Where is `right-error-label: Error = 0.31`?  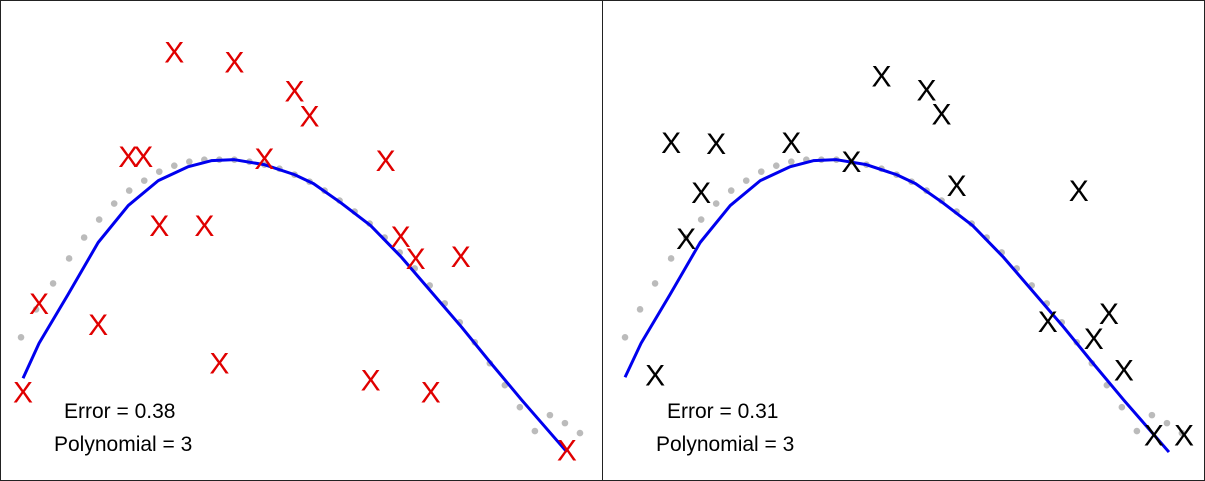 right-error-label: Error = 0.31 is located at coordinates (723, 411).